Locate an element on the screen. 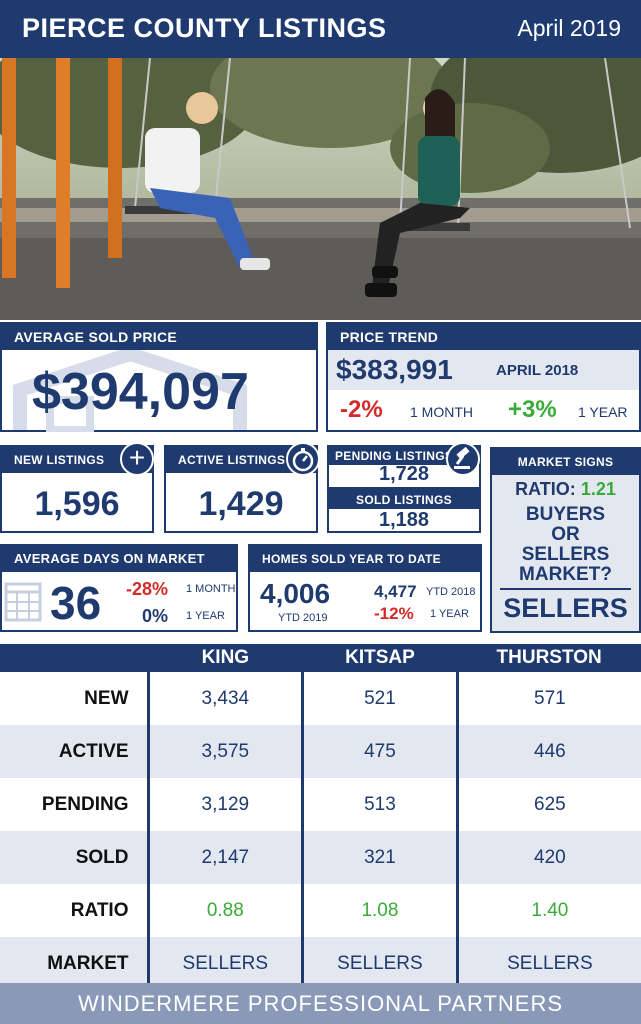 Image resolution: width=641 pixels, height=1024 pixels. county-header-blank is located at coordinates (74, 658).